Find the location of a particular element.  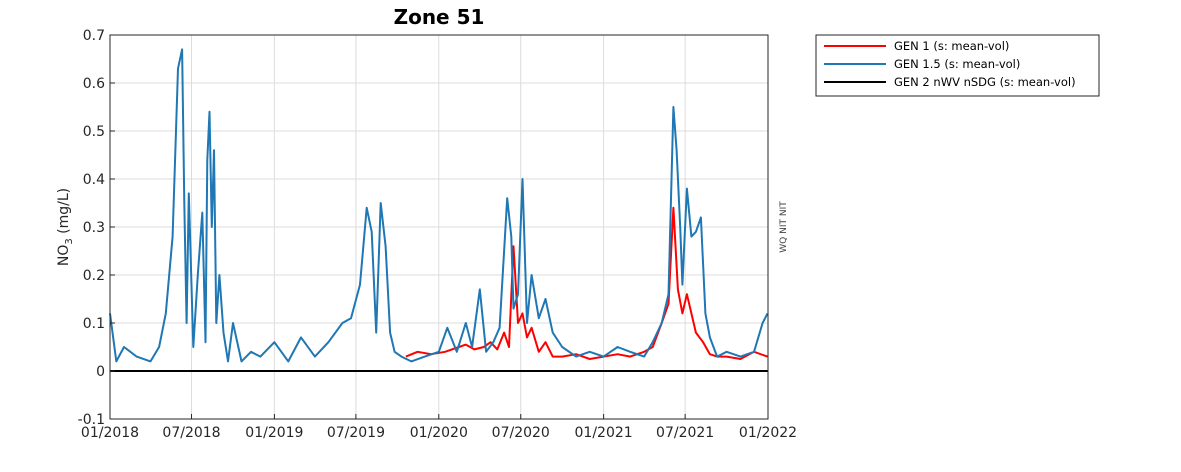

y-axis-label-main: NO is located at coordinates (64, 256).